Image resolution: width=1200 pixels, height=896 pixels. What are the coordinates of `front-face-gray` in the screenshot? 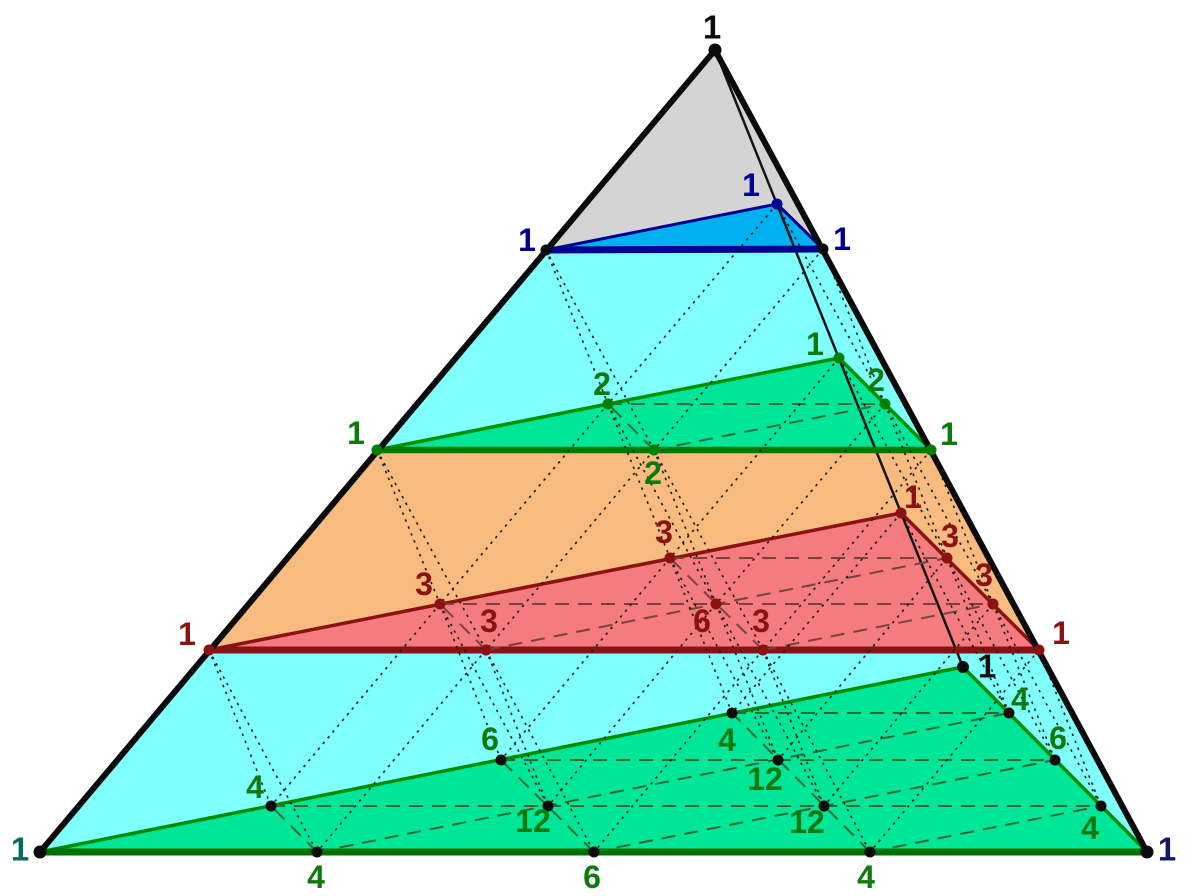 It's located at (684, 150).